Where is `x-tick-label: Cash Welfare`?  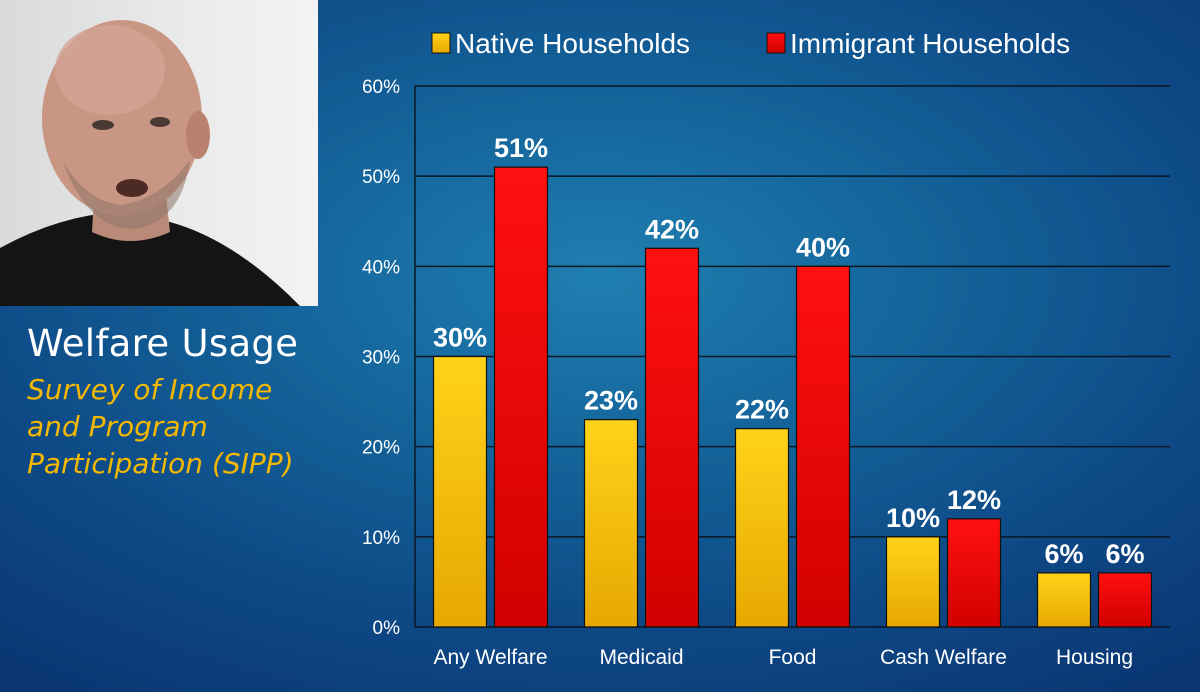
x-tick-label: Cash Welfare is located at coordinates (943, 657).